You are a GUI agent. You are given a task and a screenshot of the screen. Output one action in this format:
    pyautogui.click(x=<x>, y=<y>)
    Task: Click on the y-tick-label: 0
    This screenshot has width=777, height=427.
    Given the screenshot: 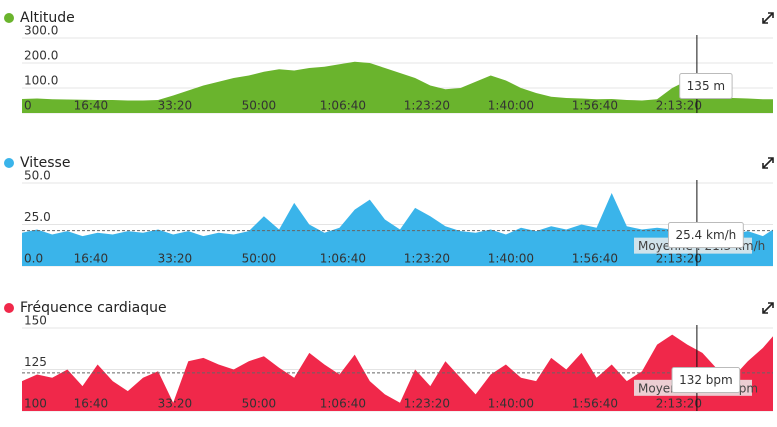 What is the action you would take?
    pyautogui.click(x=28, y=106)
    